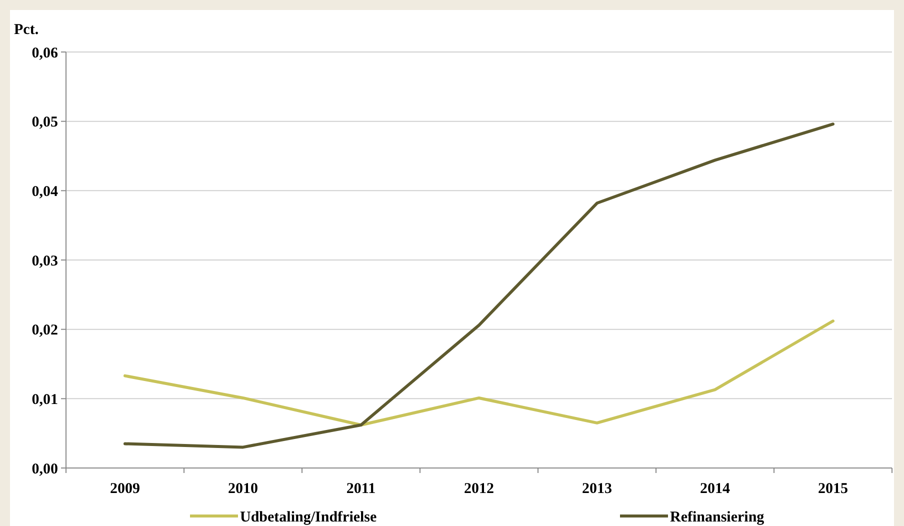  What do you see at coordinates (45, 192) in the screenshot?
I see `y-tick-label: 0,04` at bounding box center [45, 192].